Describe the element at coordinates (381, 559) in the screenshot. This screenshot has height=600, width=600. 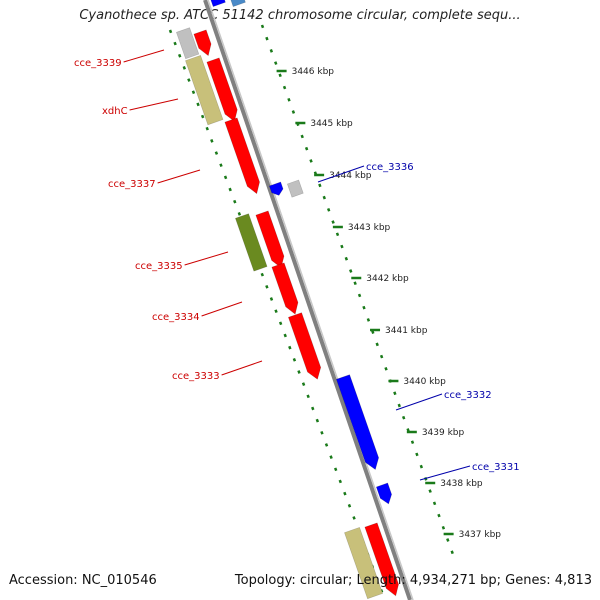
I see `gene-block-arrow` at that location.